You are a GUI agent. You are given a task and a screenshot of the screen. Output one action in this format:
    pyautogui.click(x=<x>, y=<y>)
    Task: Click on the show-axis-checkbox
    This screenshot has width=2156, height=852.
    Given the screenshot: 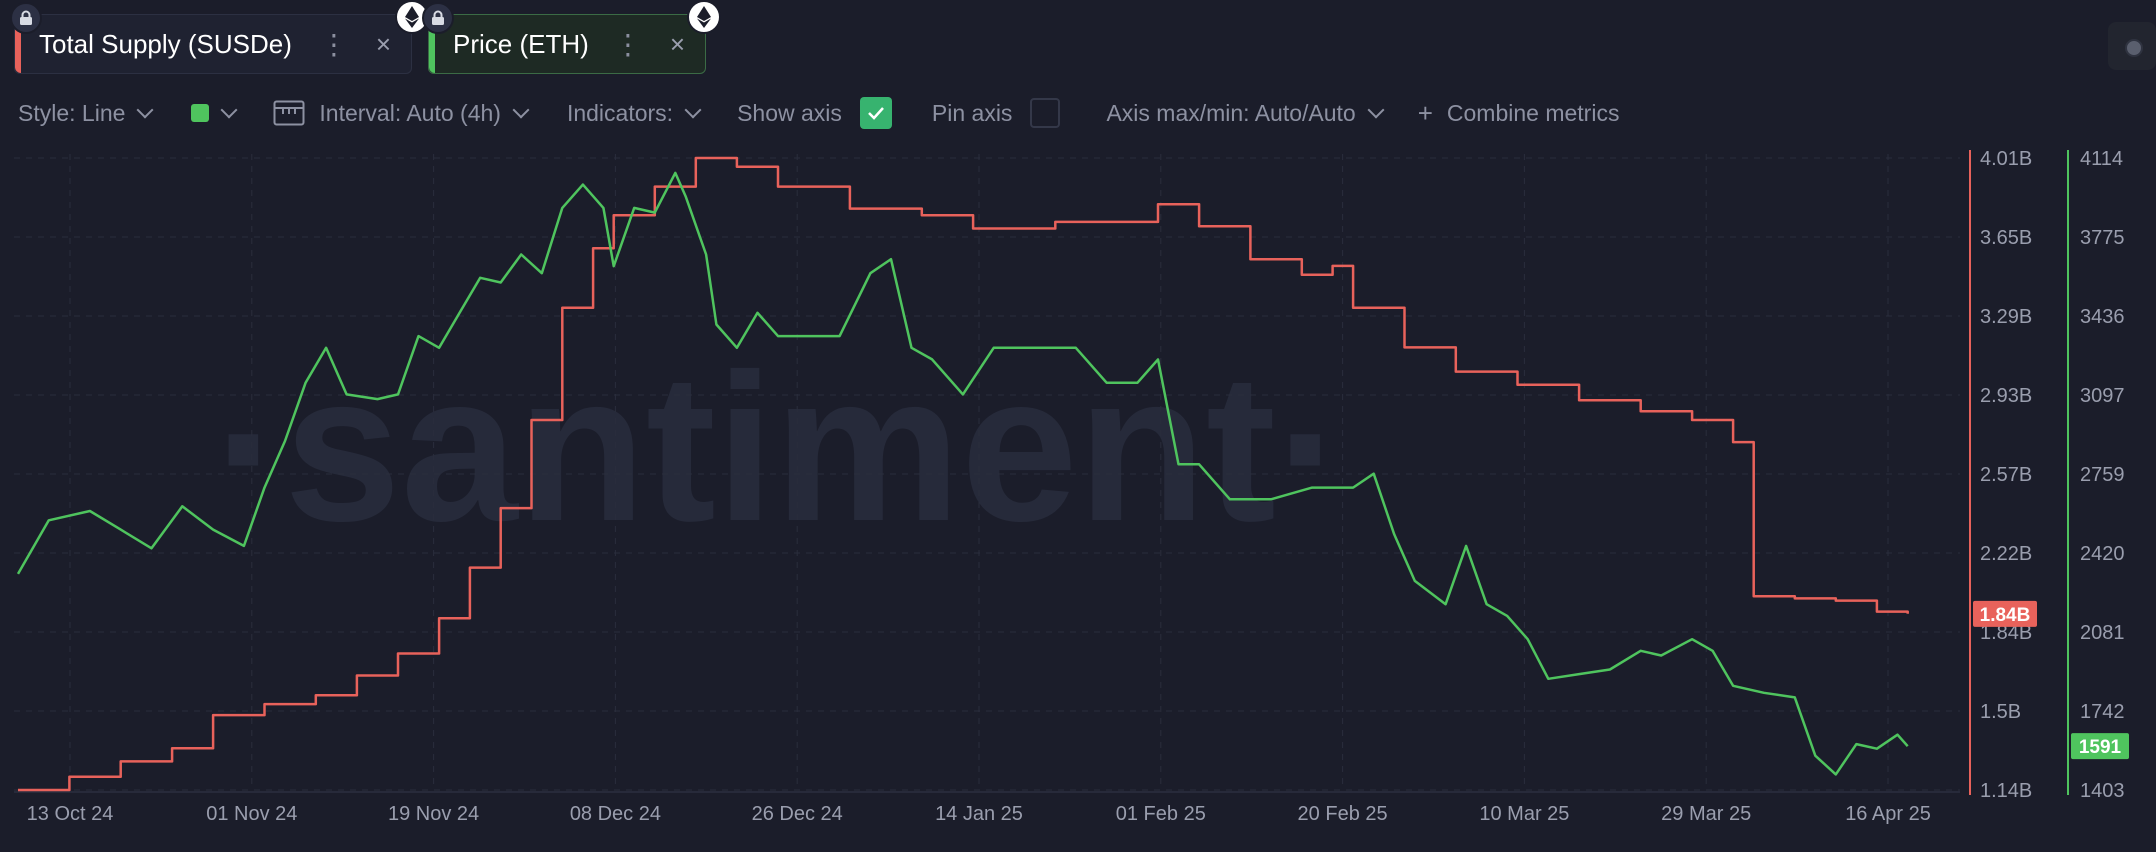 What is the action you would take?
    pyautogui.click(x=875, y=113)
    